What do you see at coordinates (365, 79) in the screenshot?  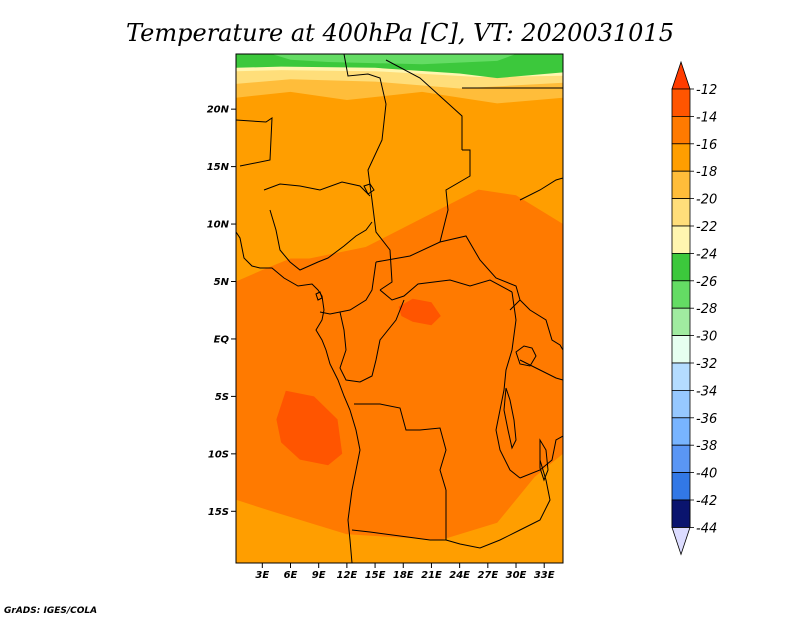 I see `border-libya-egypt` at bounding box center [365, 79].